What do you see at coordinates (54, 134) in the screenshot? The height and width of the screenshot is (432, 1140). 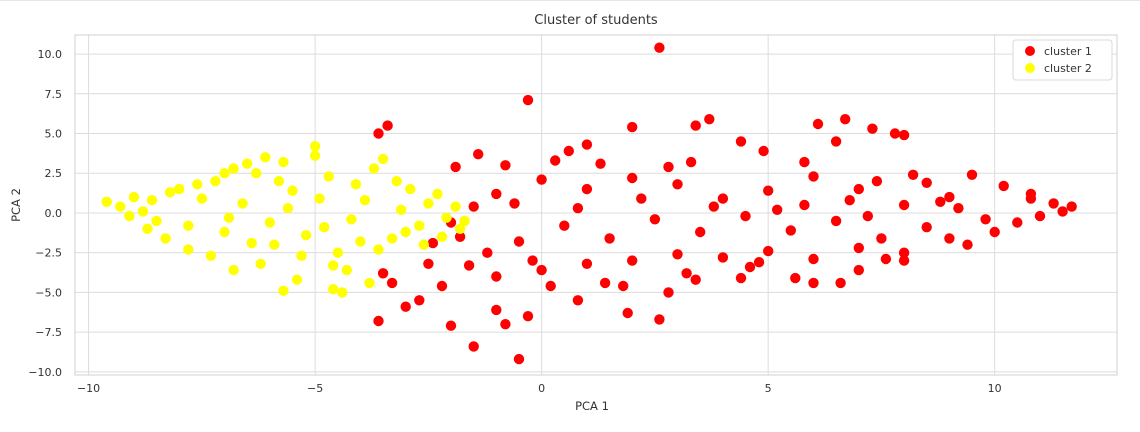 I see `y-tick-label: 5.0` at bounding box center [54, 134].